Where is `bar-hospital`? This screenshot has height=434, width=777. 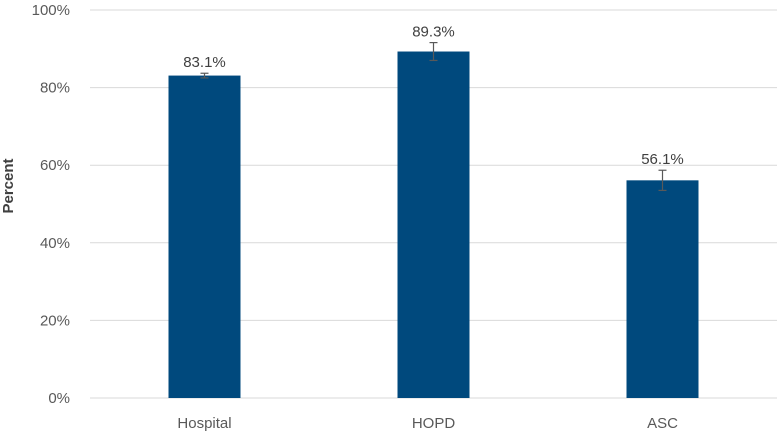
bar-hospital is located at coordinates (204, 237).